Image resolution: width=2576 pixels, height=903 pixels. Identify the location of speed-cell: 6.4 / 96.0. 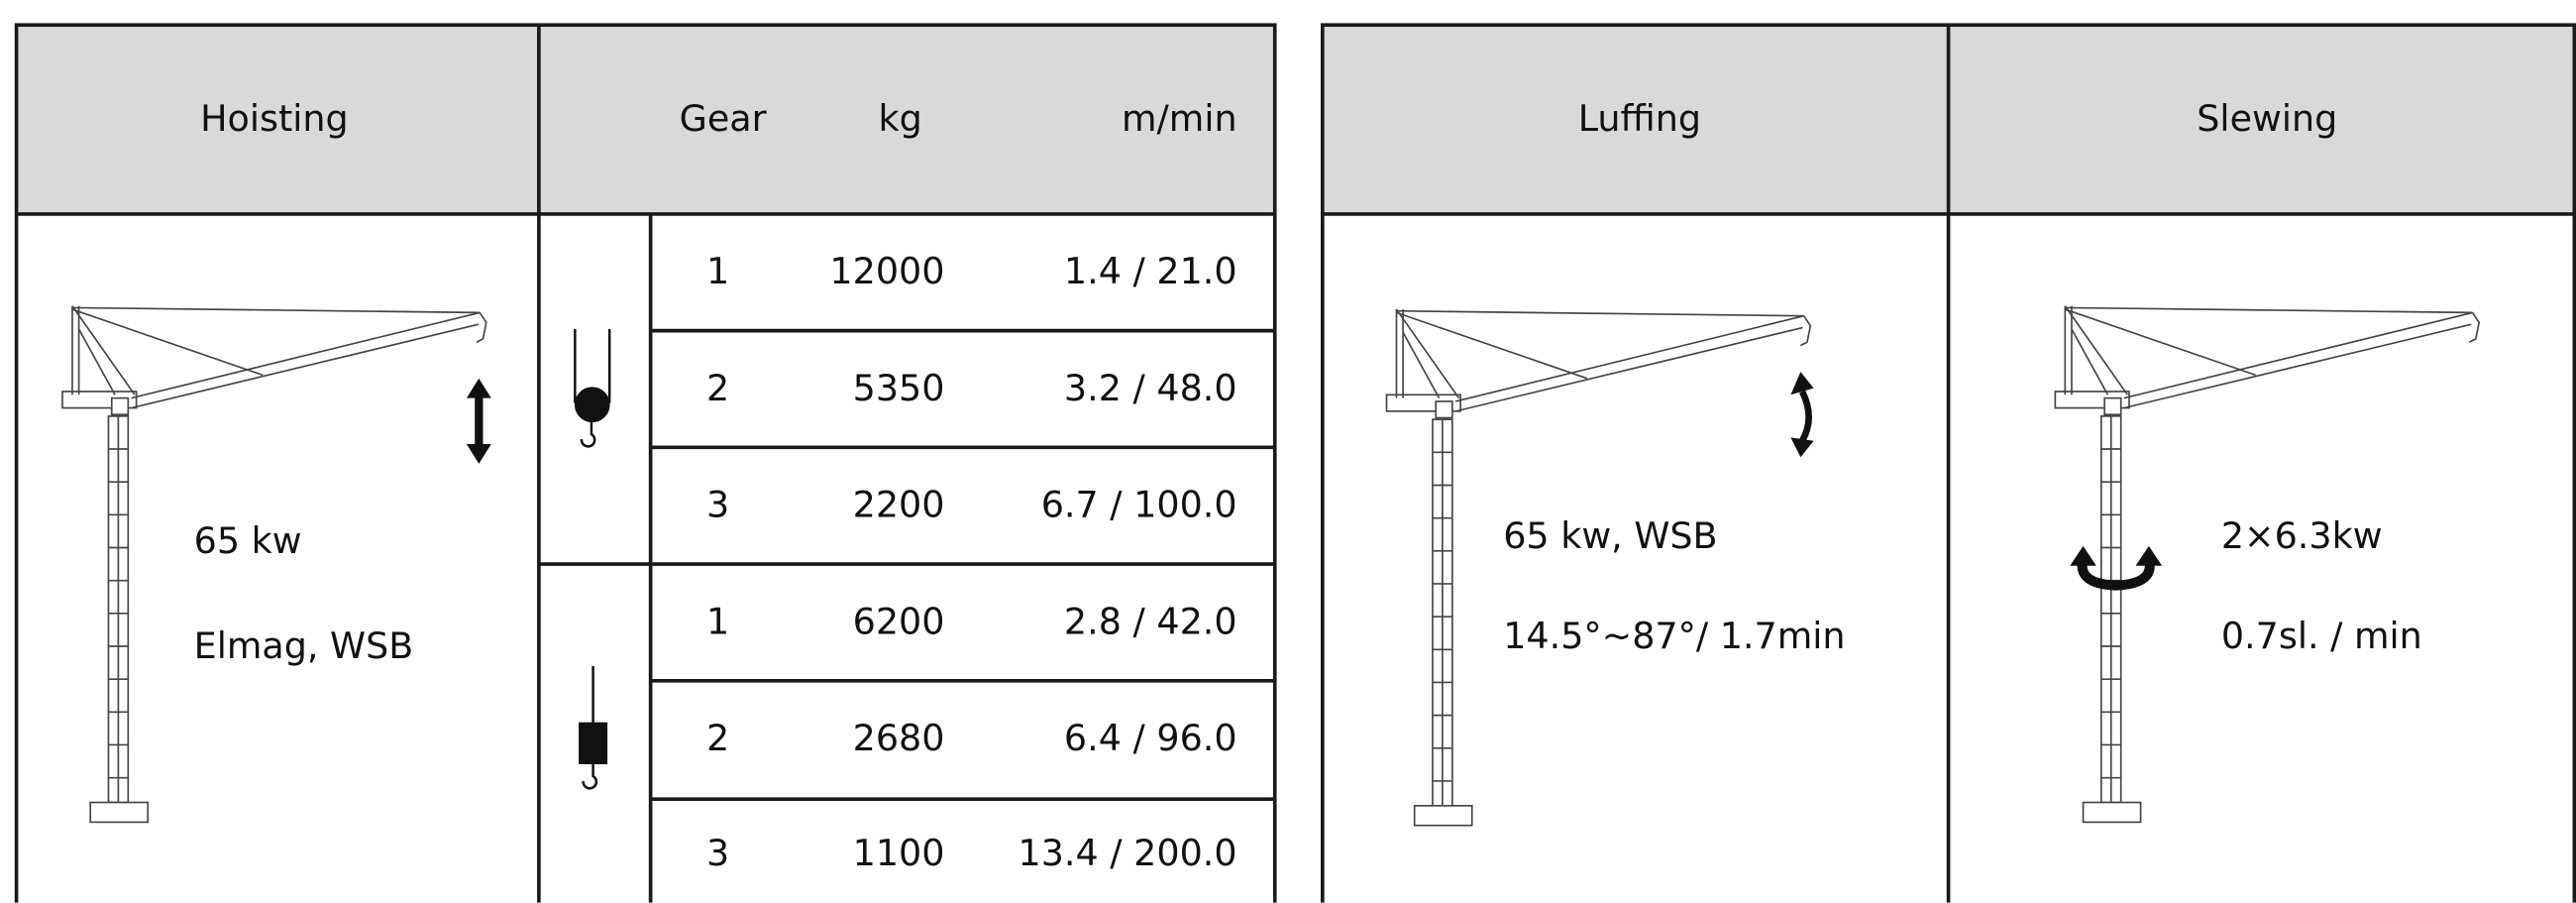
(1150, 738).